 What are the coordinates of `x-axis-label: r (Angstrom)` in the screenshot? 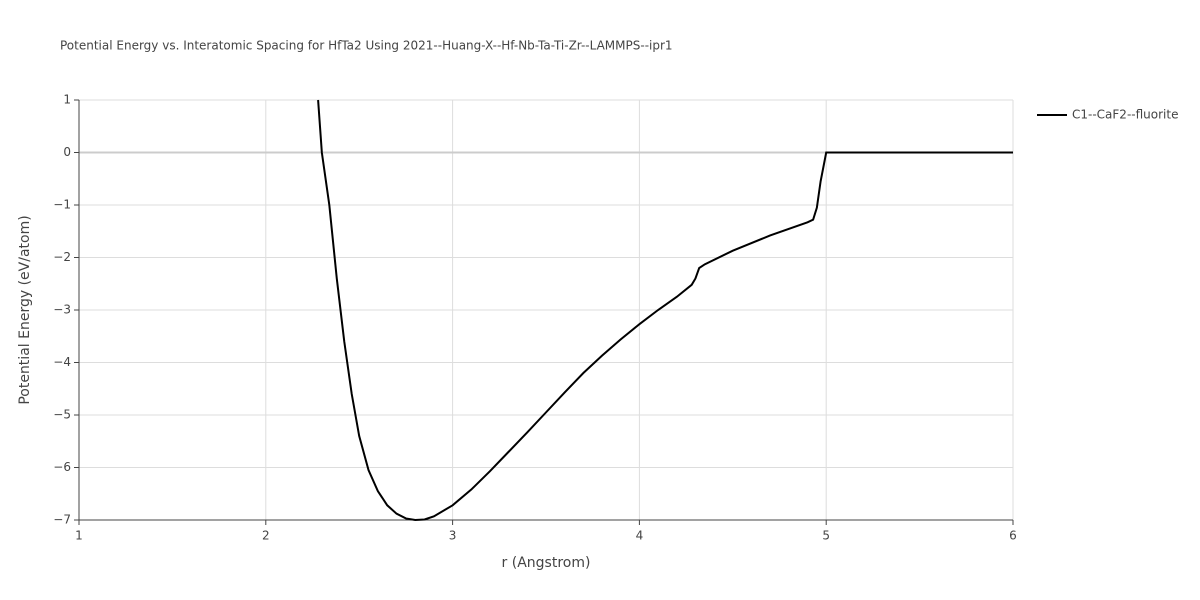 It's located at (546, 563).